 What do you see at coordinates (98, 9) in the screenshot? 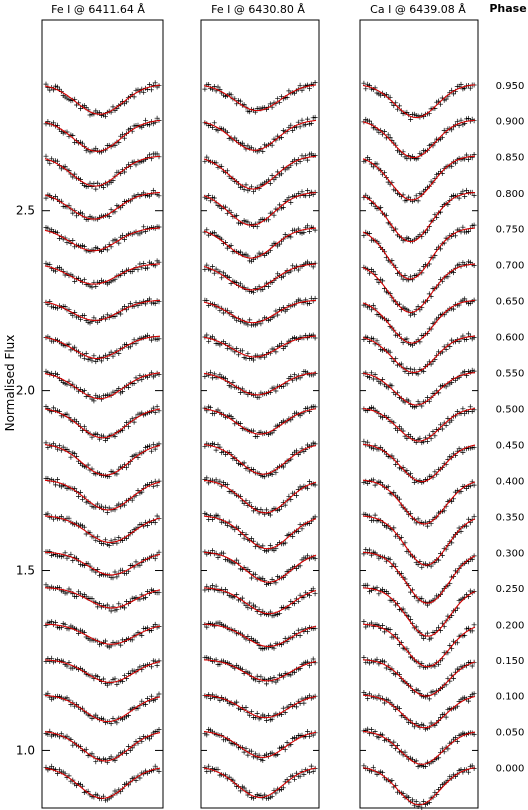
I see `panel-title-fe-6411: Fe I @ 6411.64 Å` at bounding box center [98, 9].